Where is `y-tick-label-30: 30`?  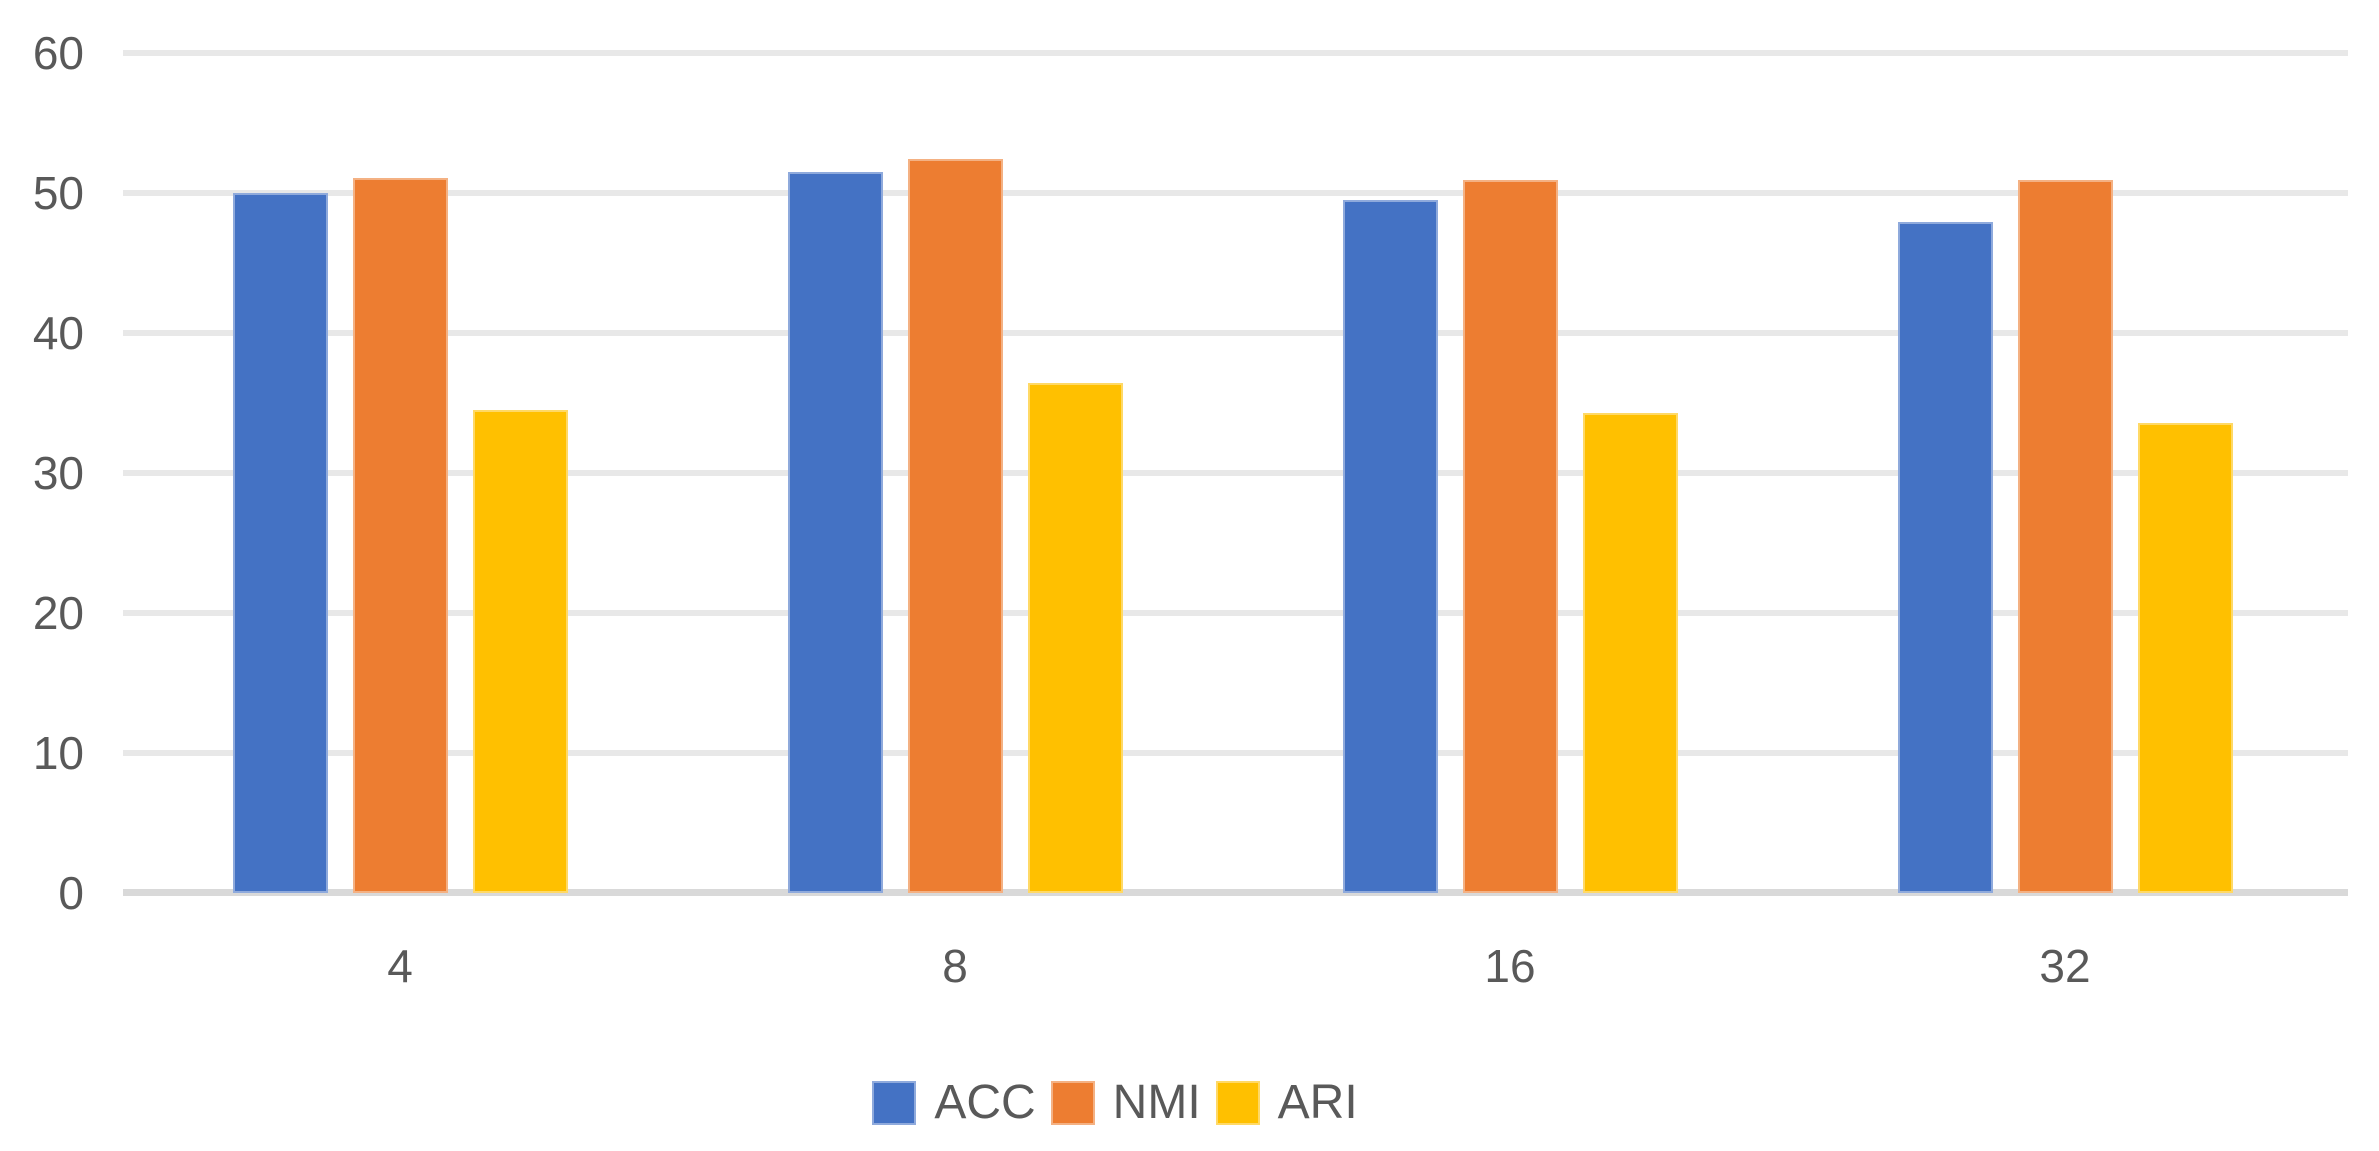
y-tick-label-30: 30 is located at coordinates (58, 473).